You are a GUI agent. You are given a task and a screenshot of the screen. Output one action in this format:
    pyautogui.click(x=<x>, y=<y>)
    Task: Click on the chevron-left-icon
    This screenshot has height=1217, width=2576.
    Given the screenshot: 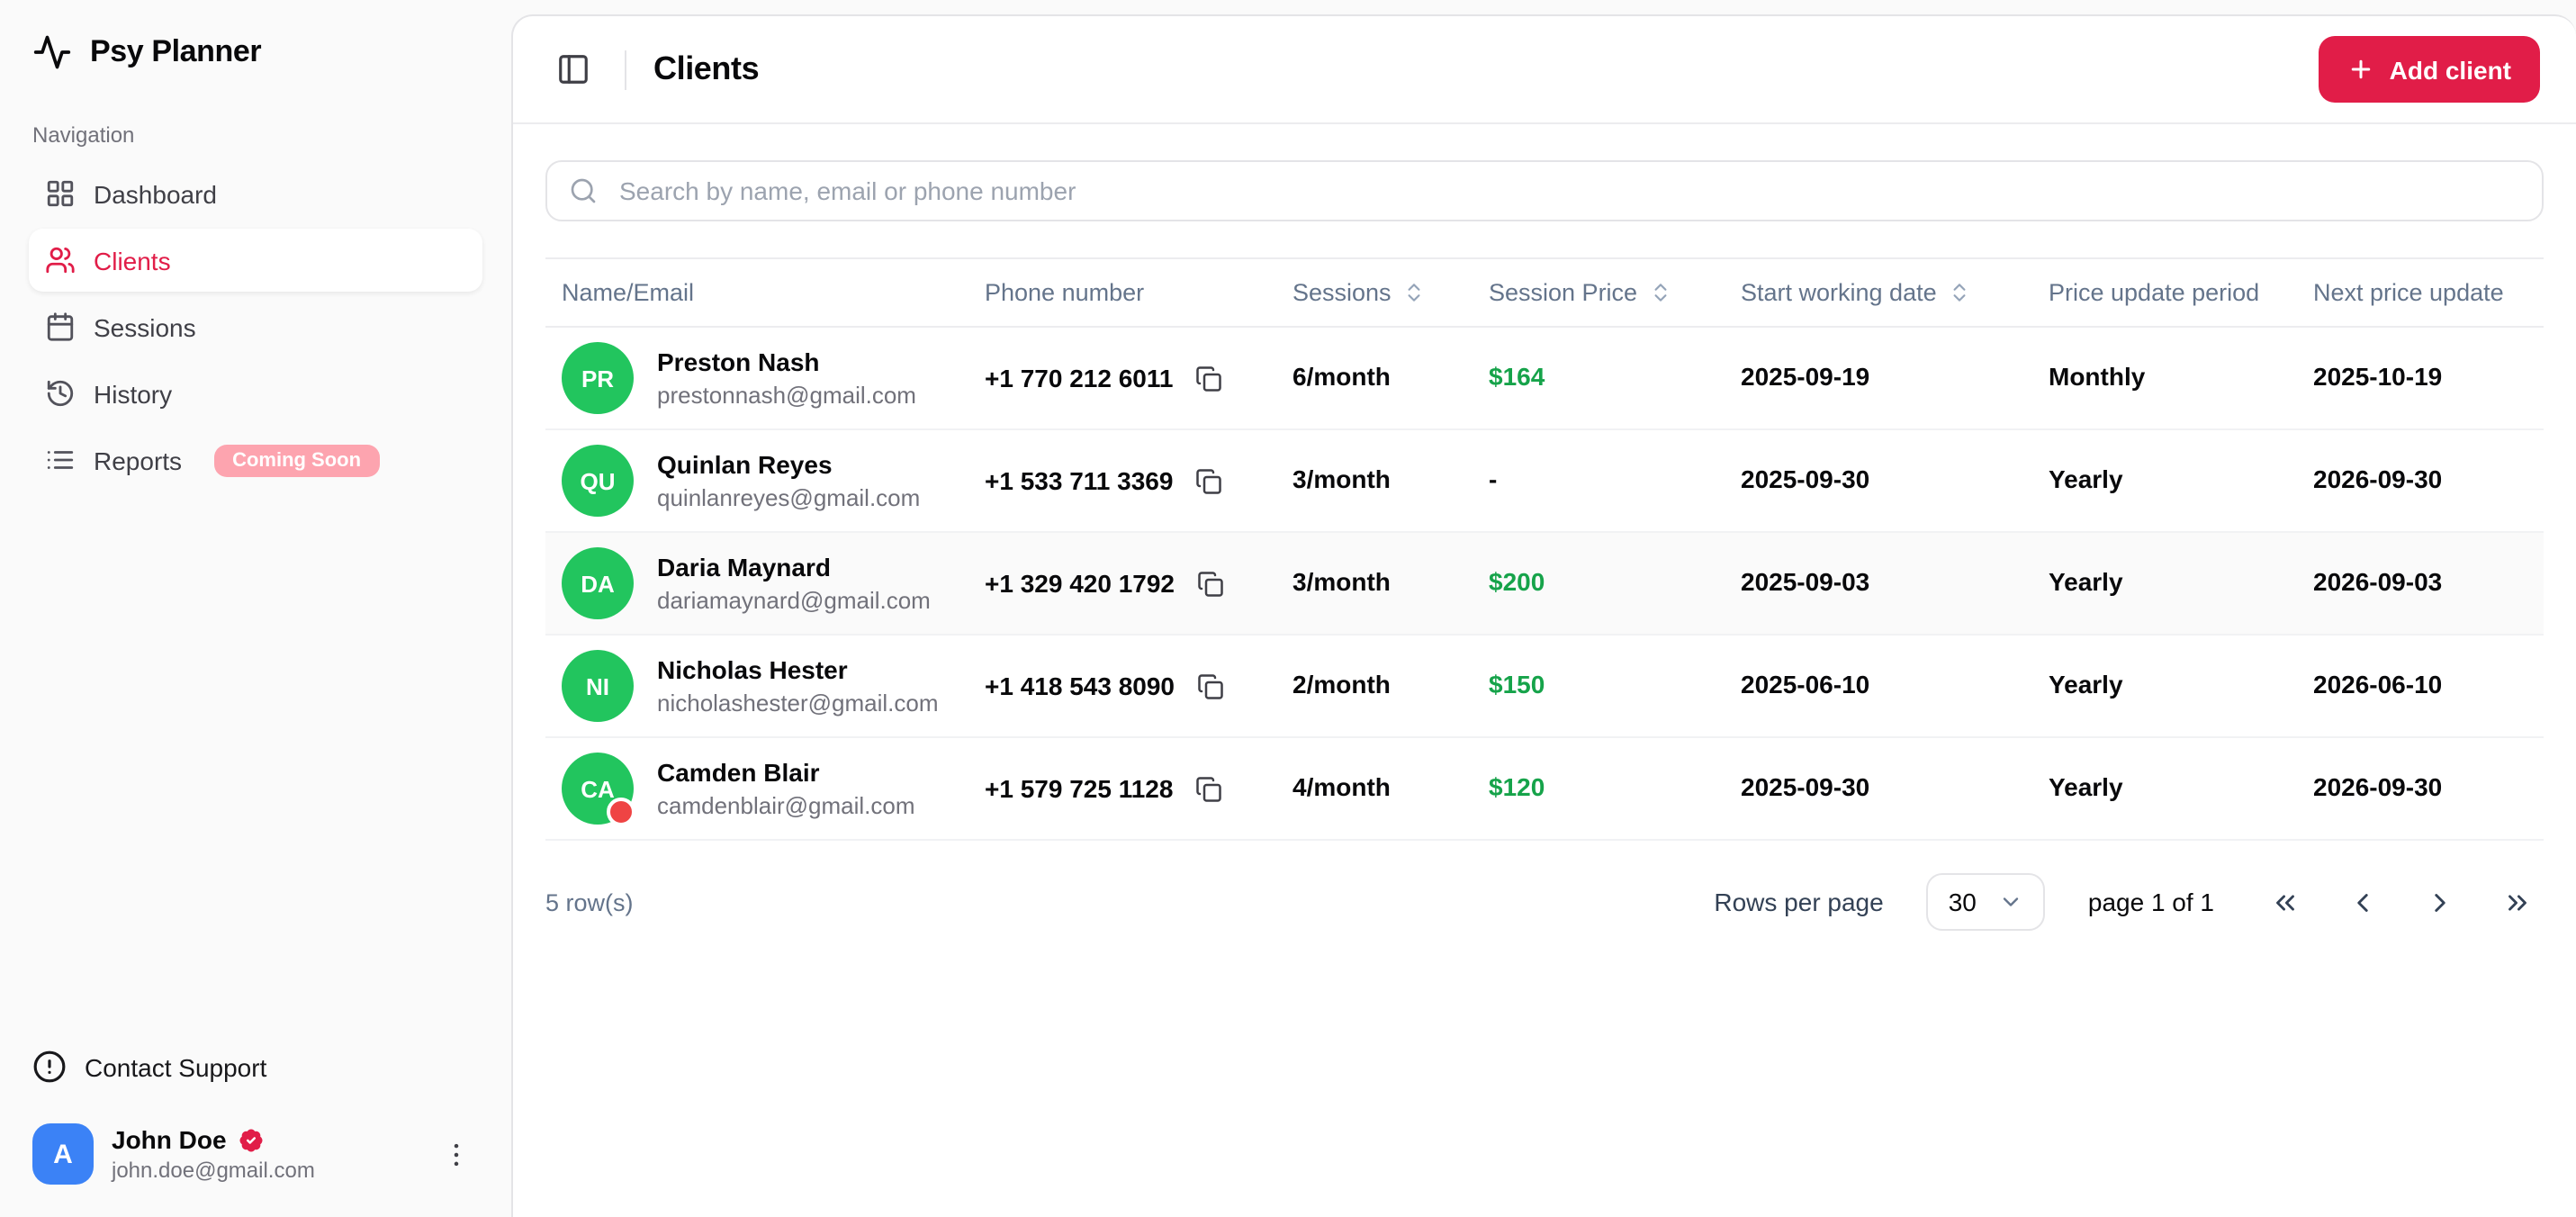 What is the action you would take?
    pyautogui.click(x=2361, y=902)
    